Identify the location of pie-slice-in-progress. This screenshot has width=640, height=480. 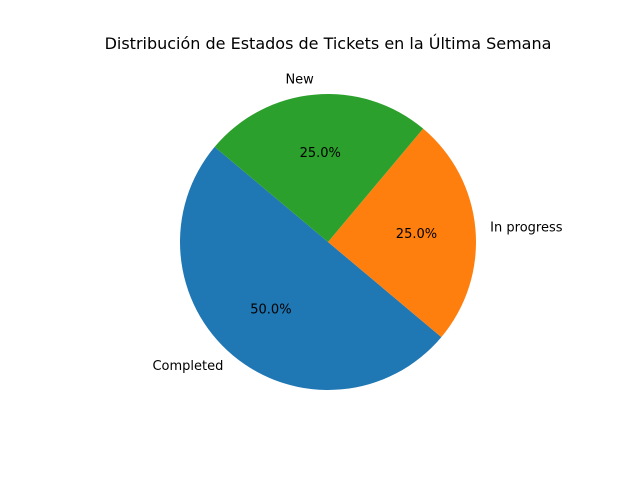
(402, 233).